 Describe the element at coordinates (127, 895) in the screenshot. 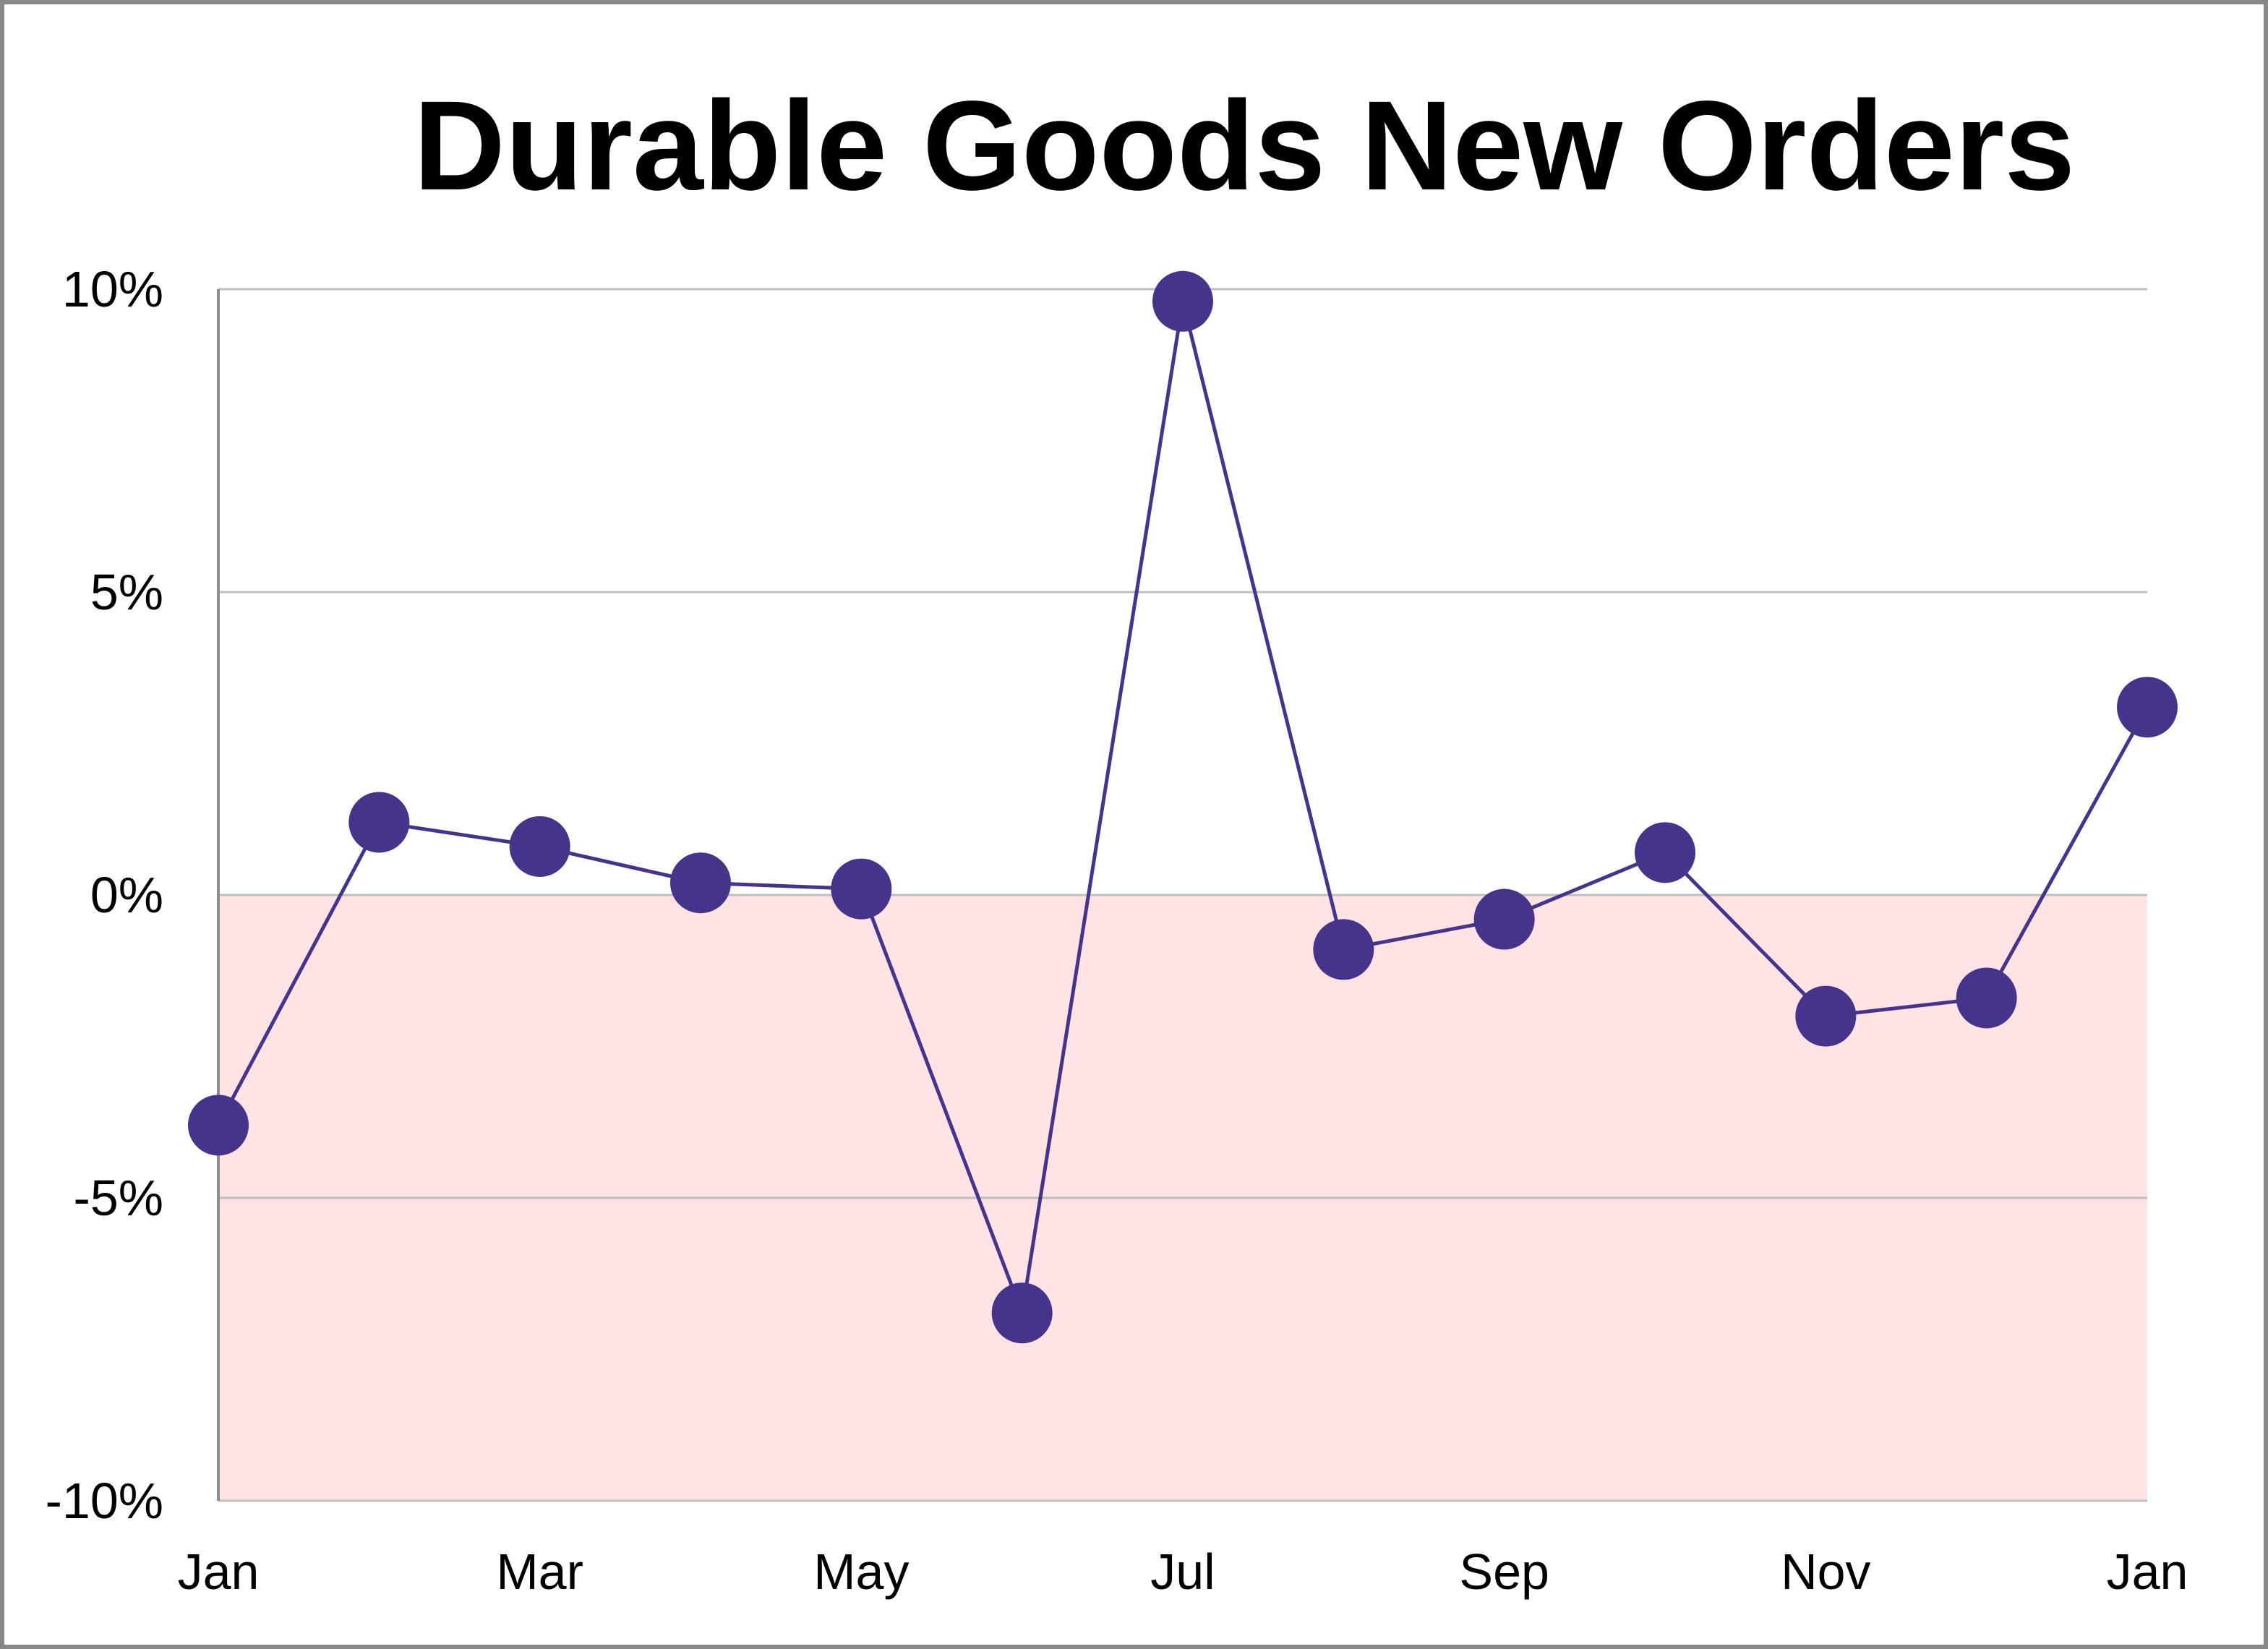

I see `y-tick-label: 0%` at that location.